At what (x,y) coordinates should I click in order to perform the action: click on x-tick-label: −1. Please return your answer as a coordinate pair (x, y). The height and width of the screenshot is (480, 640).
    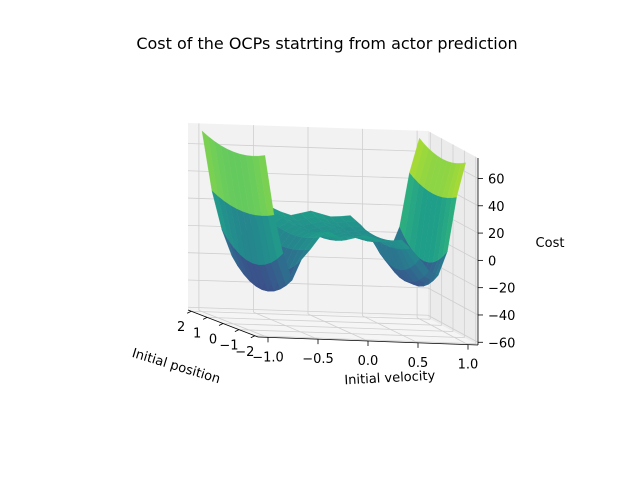
    Looking at the image, I should click on (228, 346).